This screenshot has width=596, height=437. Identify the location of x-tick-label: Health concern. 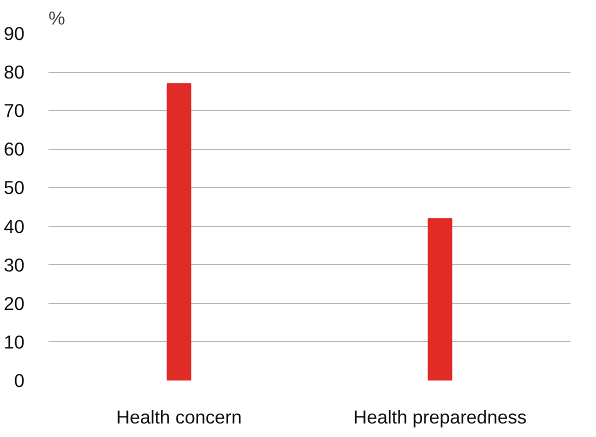
(179, 417).